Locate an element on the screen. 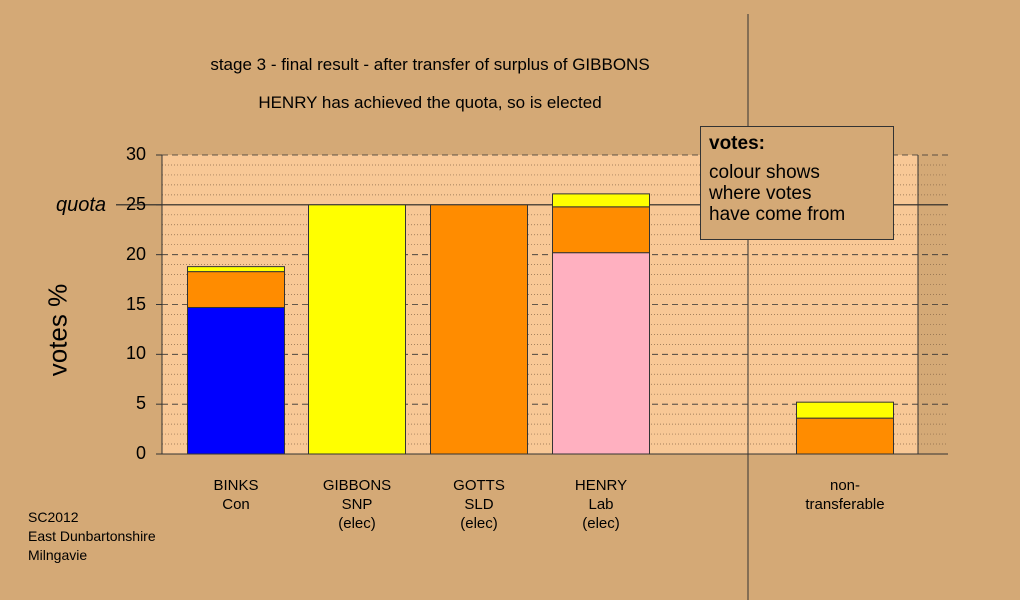  bar-gibbons is located at coordinates (357, 329).